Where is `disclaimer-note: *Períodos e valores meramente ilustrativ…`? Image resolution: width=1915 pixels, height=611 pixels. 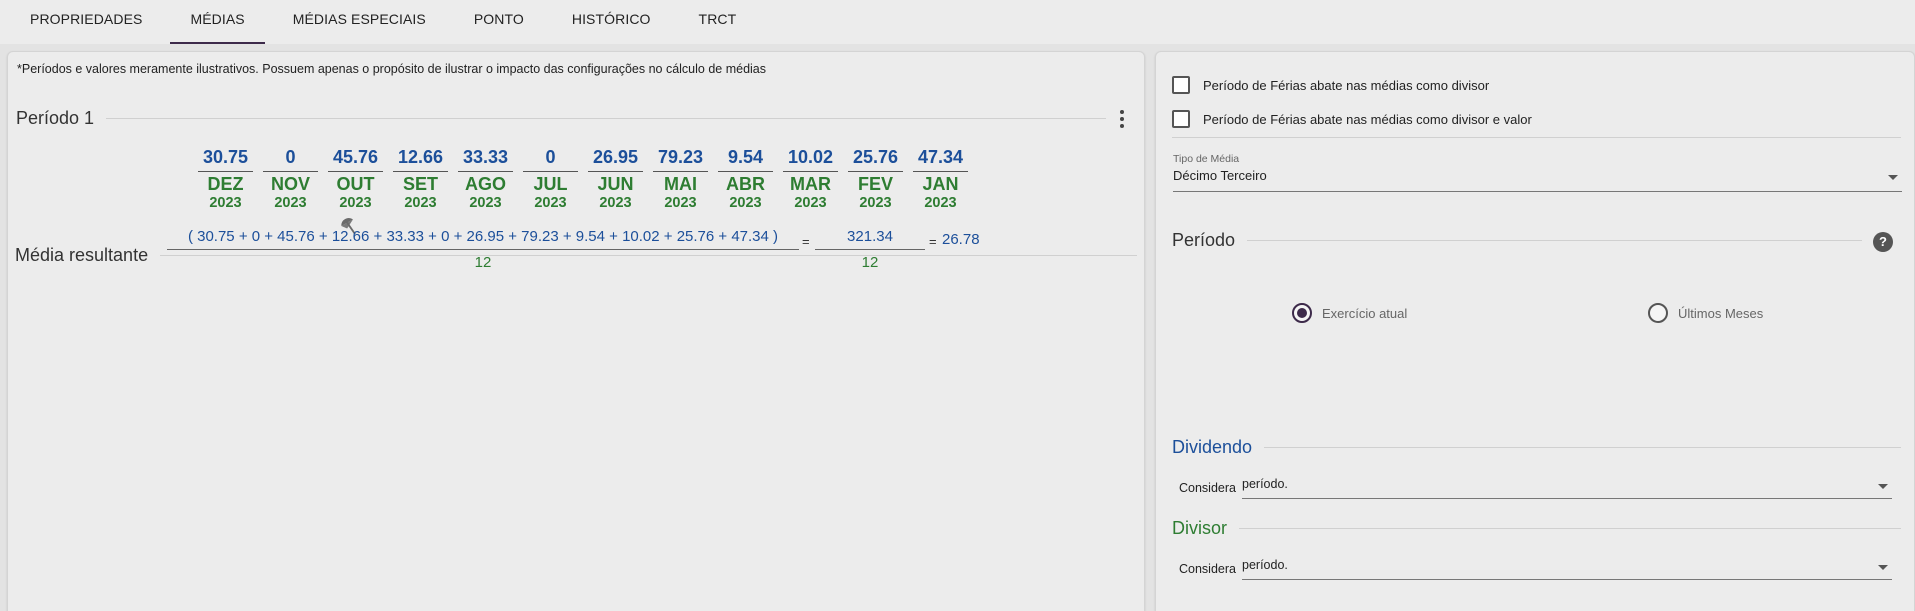
disclaimer-note: *Períodos e valores meramente ilustrativ… is located at coordinates (392, 69).